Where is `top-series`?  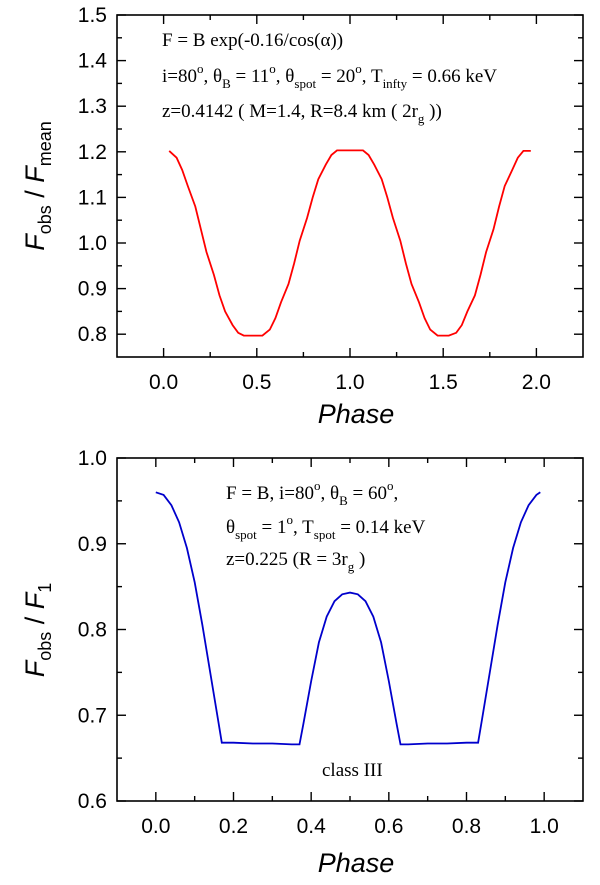 top-series is located at coordinates (349, 243).